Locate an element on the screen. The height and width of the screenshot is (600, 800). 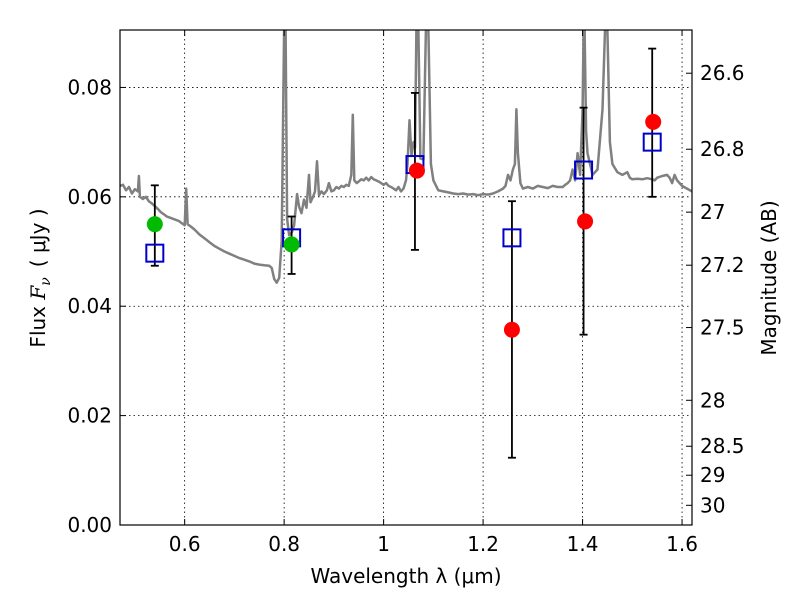
y2-axis-label: Magnitude (AB) is located at coordinates (769, 277).